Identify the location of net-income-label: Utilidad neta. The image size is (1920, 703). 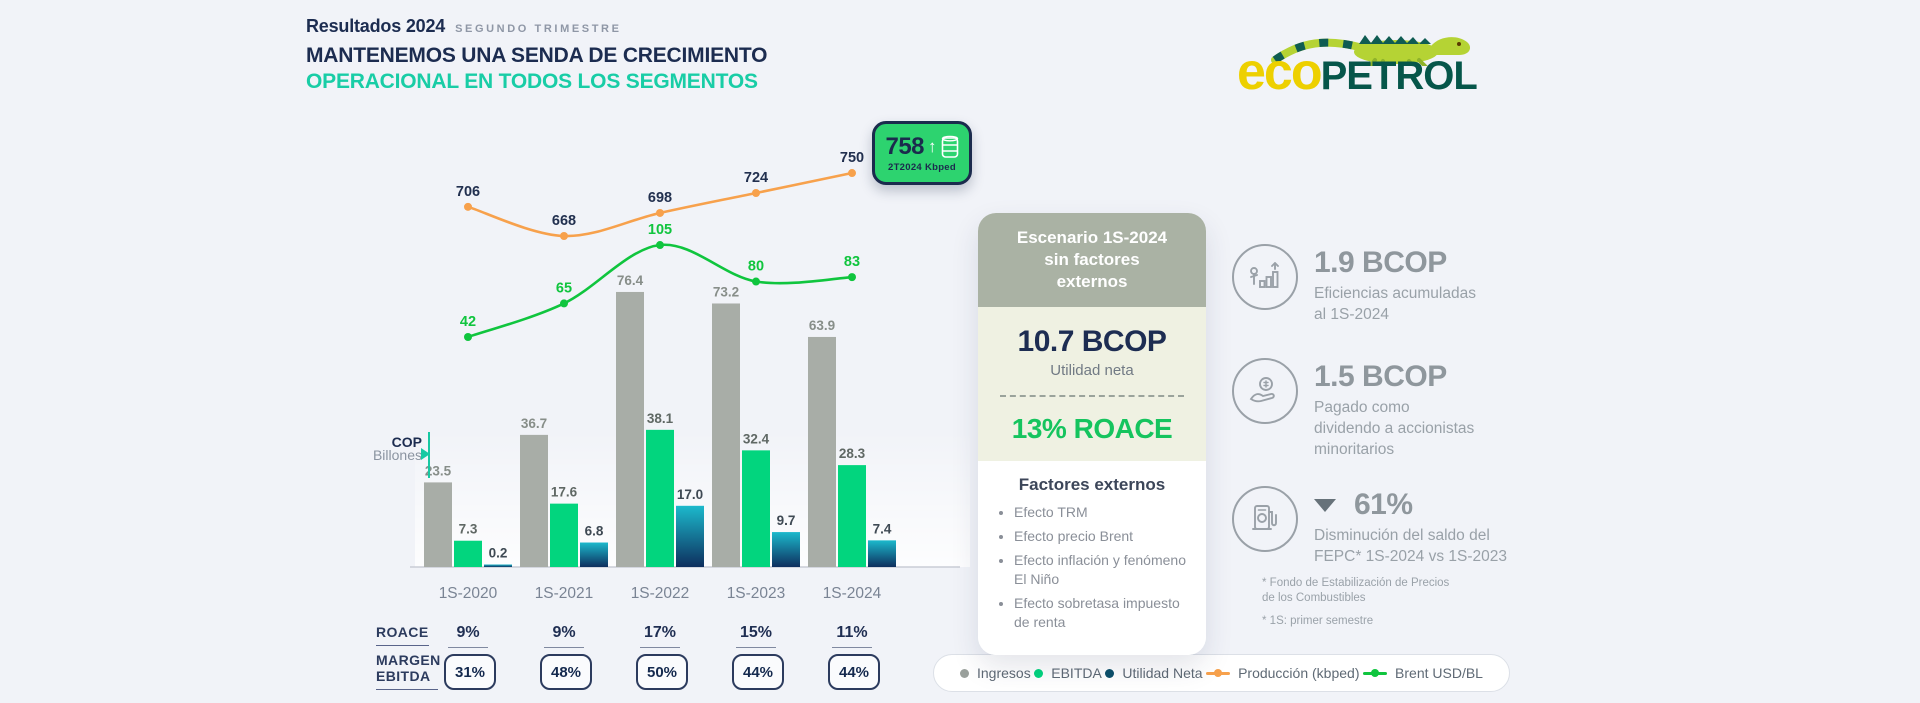
(1092, 370).